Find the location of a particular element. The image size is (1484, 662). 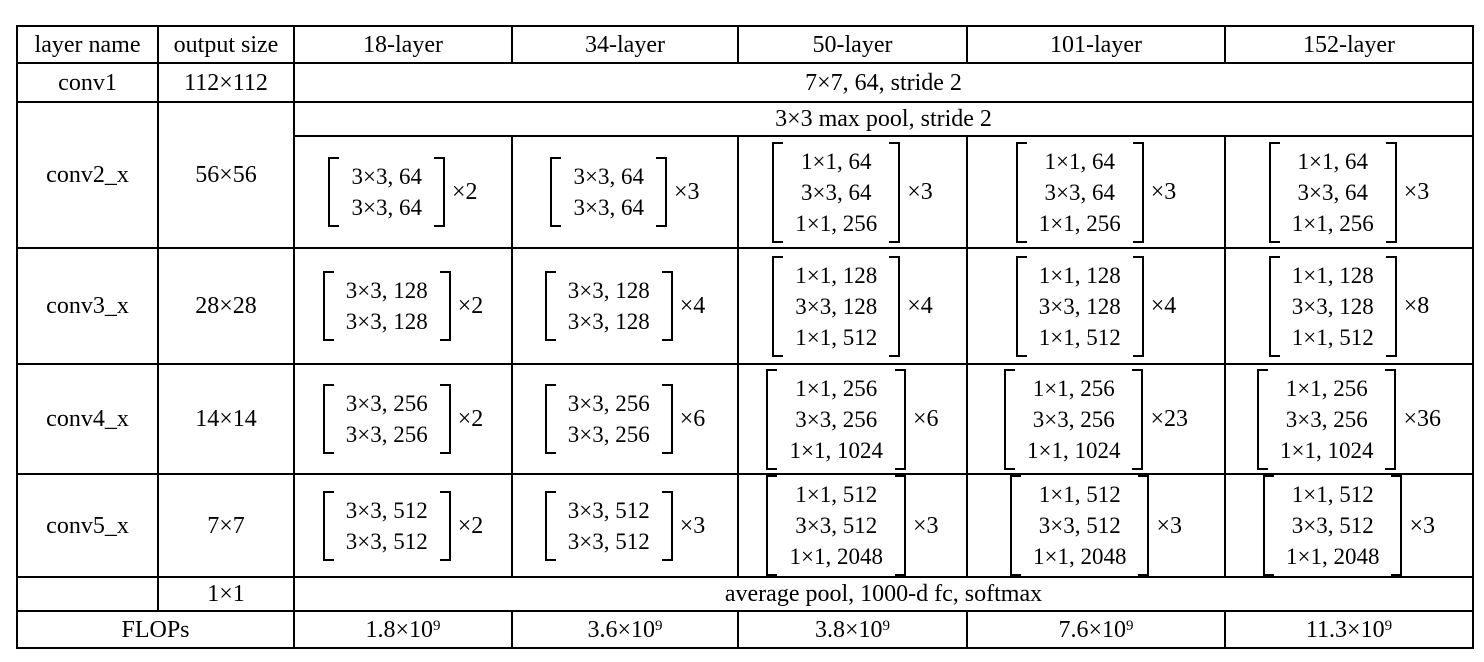

avgpool-spec: average pool, 1000-d fc, softmax is located at coordinates (883, 594).